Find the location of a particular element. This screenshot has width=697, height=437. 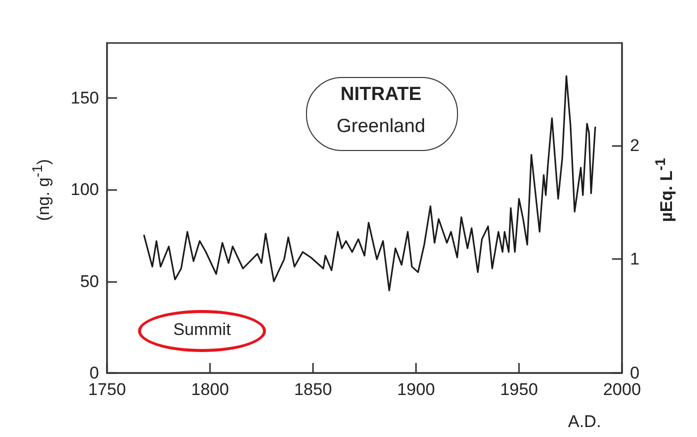

y2-tick-label: 2 is located at coordinates (635, 145).